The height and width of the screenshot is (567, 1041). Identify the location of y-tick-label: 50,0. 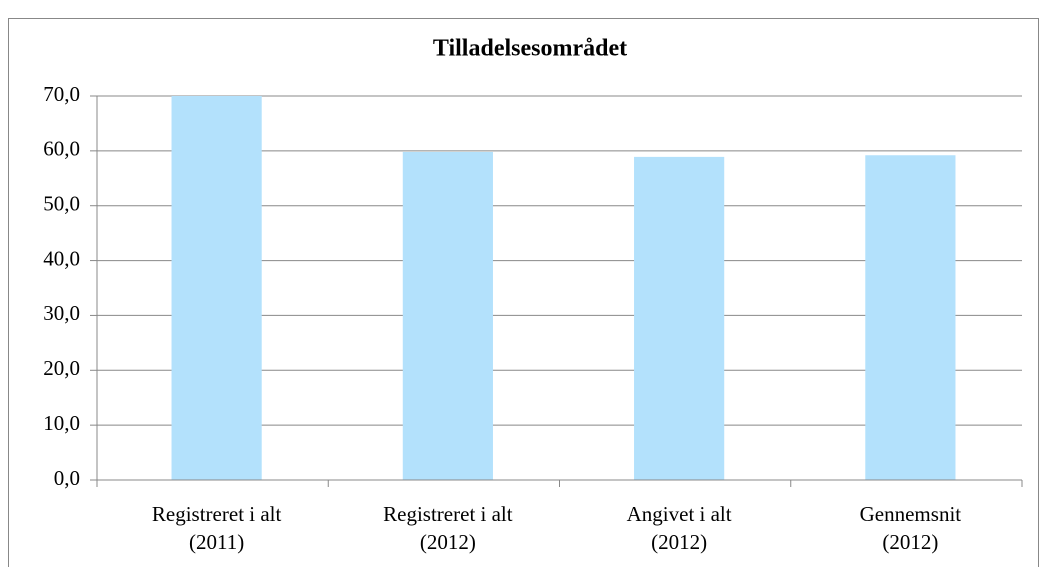
(61, 204).